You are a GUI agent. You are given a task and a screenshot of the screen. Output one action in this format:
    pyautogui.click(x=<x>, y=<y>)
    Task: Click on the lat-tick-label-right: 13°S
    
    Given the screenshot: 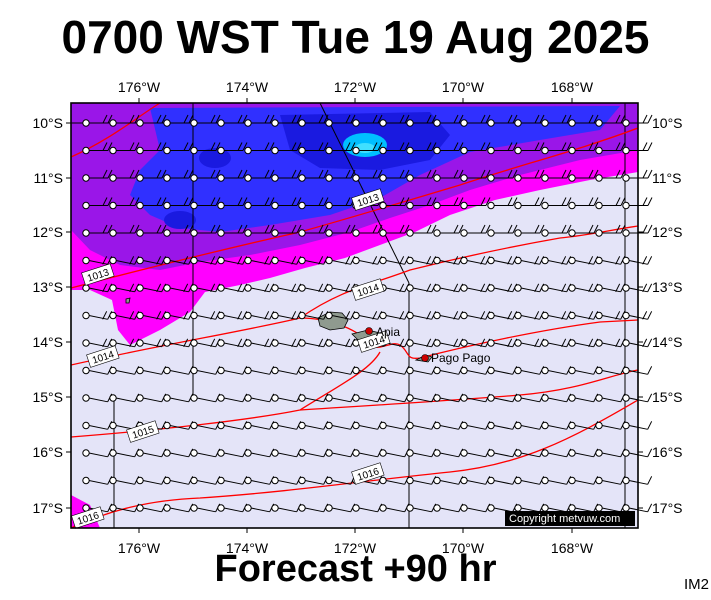 What is the action you would take?
    pyautogui.click(x=667, y=287)
    